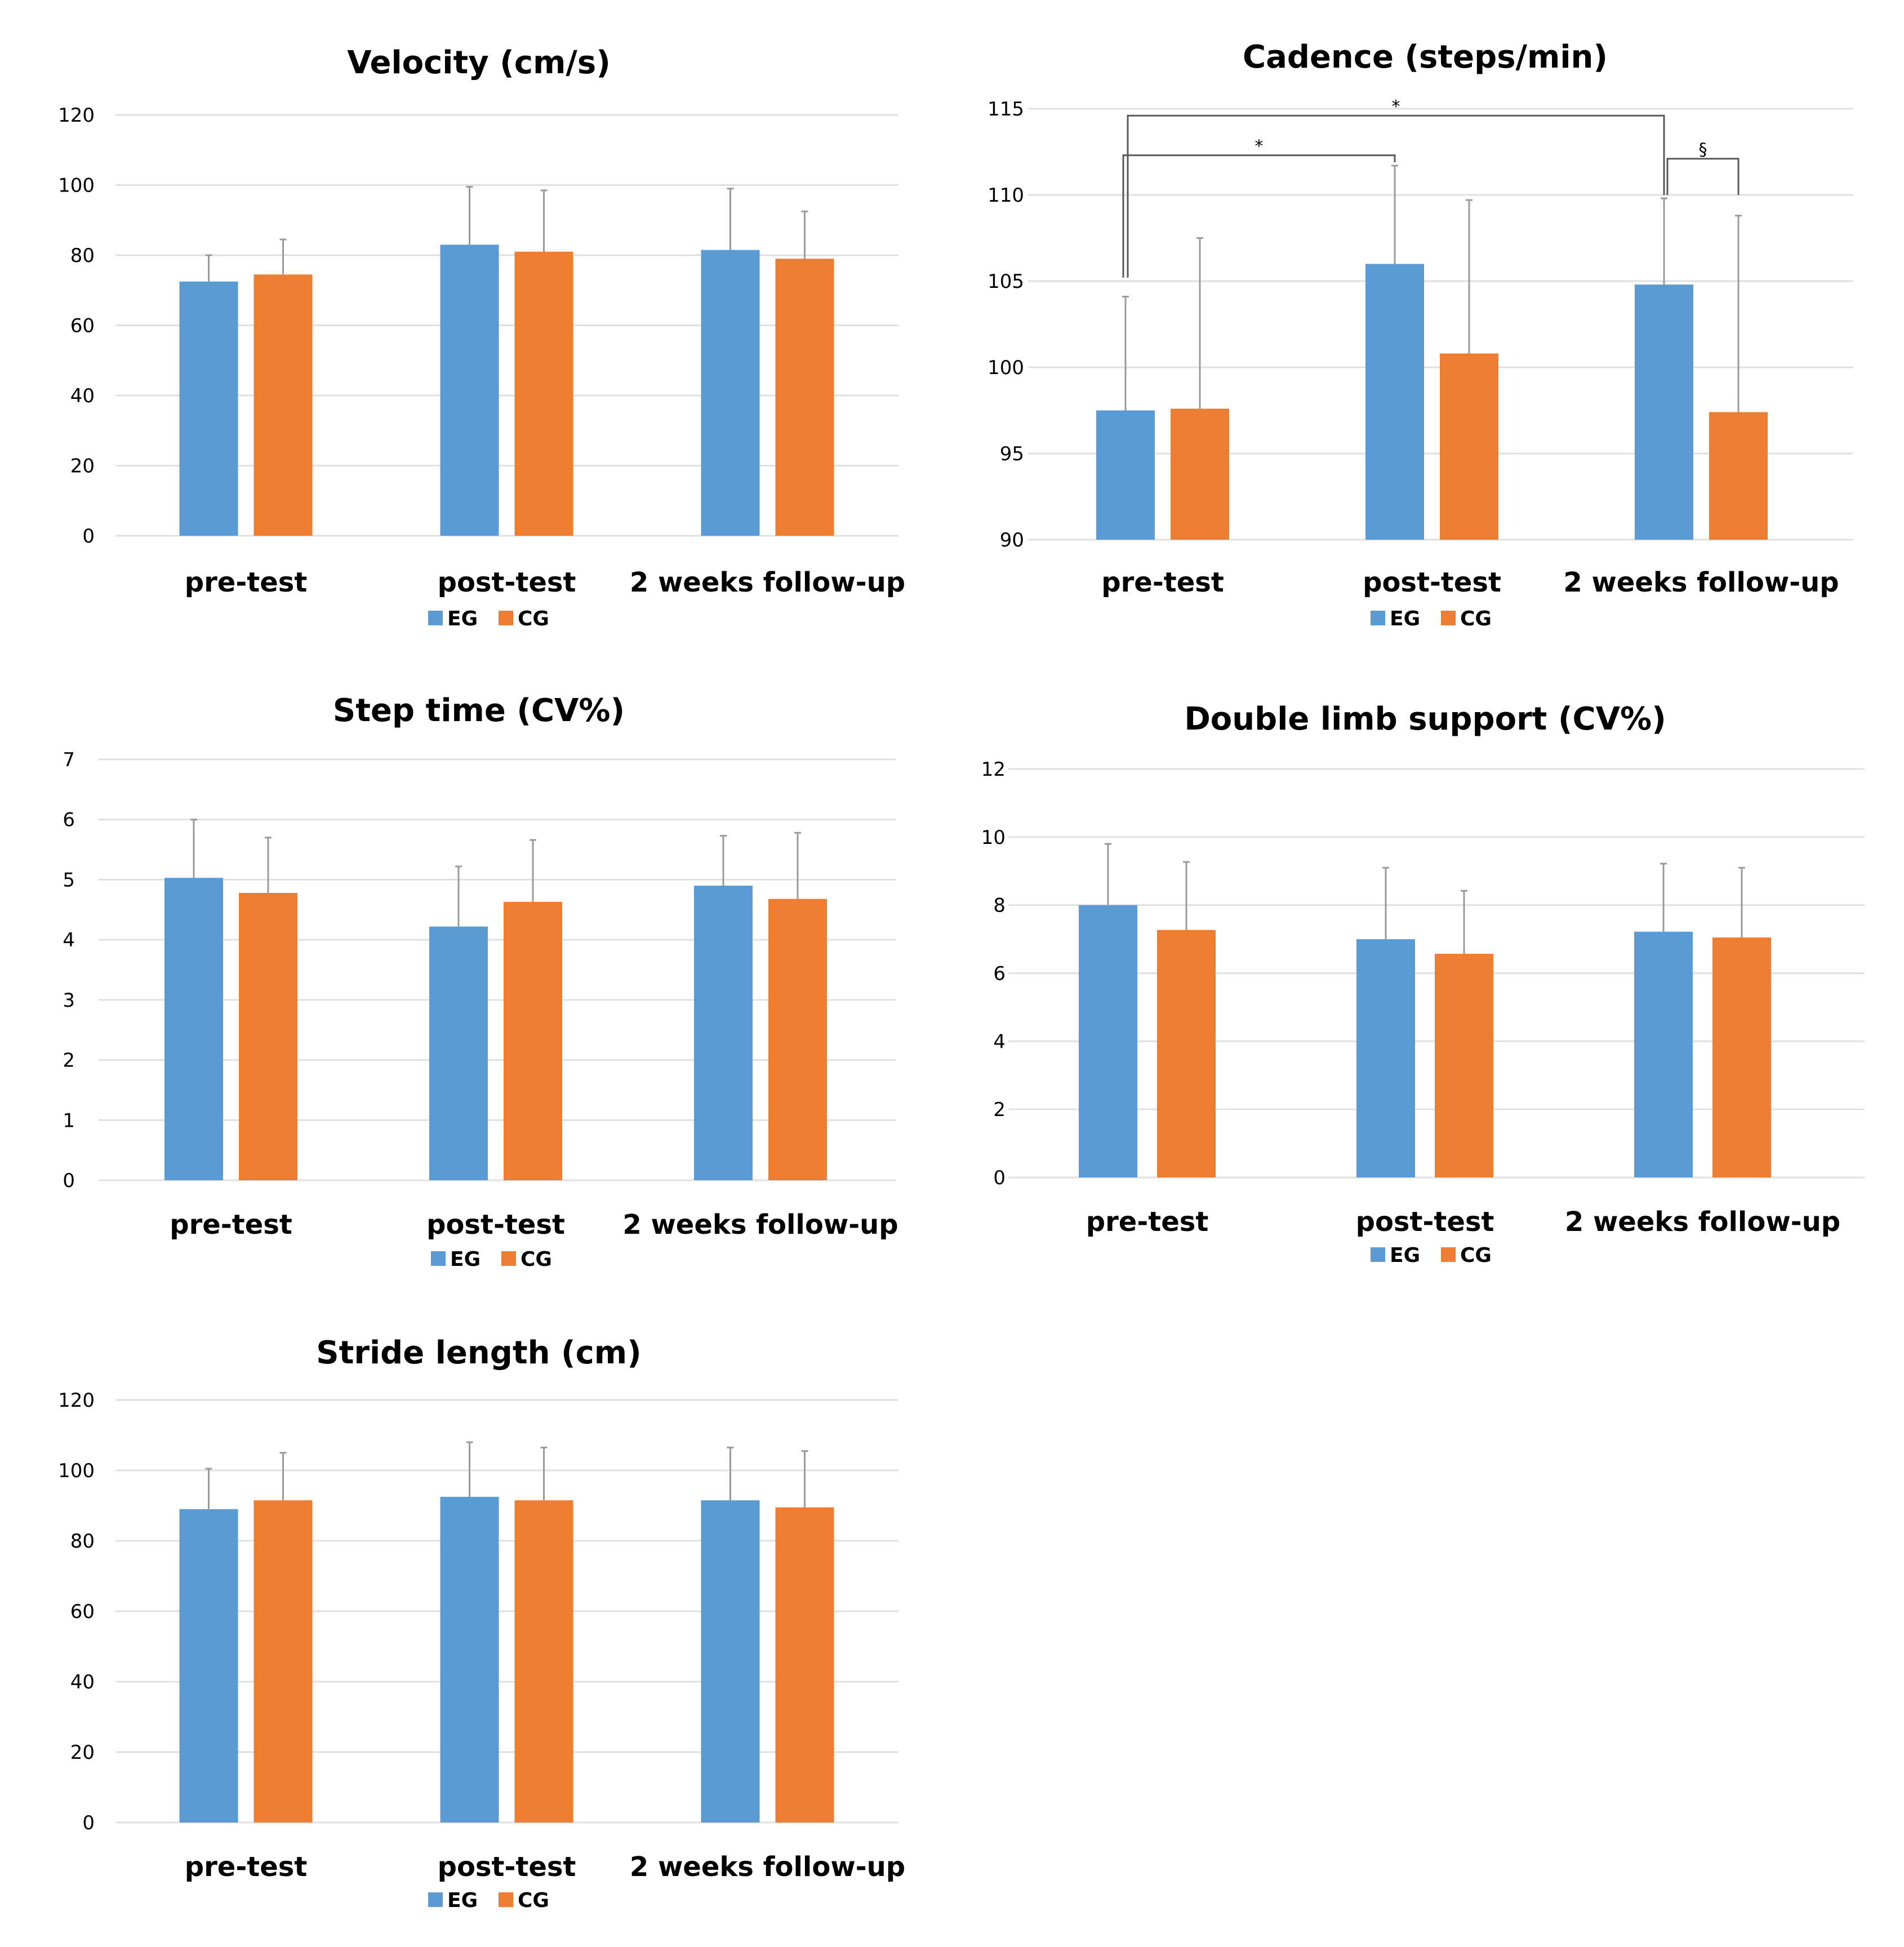 Image resolution: width=1904 pixels, height=1947 pixels. What do you see at coordinates (69, 941) in the screenshot?
I see `y-tick-label: 4` at bounding box center [69, 941].